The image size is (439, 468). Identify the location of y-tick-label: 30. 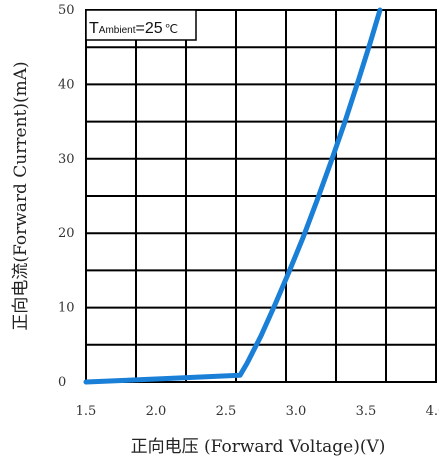
(66, 159).